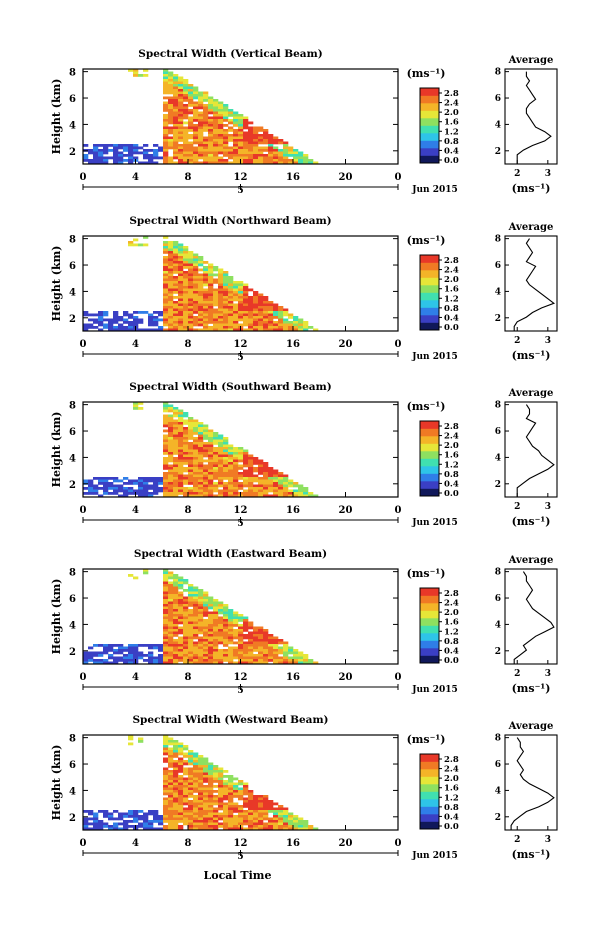 This screenshot has width=610, height=929. Describe the element at coordinates (72, 625) in the screenshot. I see `y-tick-label: 4` at that location.